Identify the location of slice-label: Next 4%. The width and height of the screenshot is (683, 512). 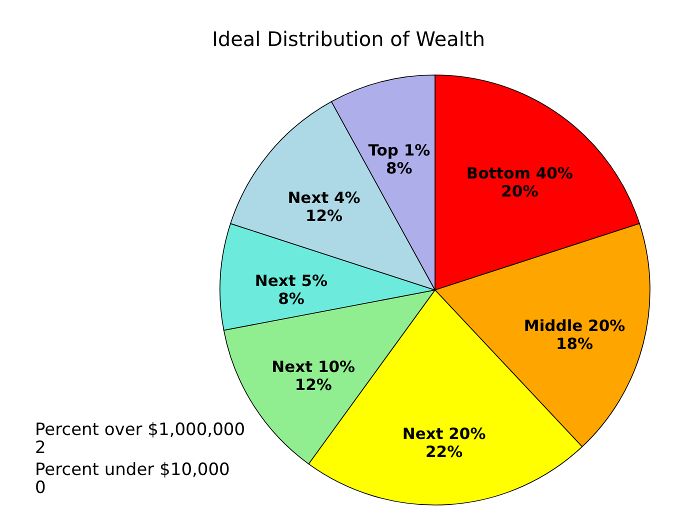
(324, 198).